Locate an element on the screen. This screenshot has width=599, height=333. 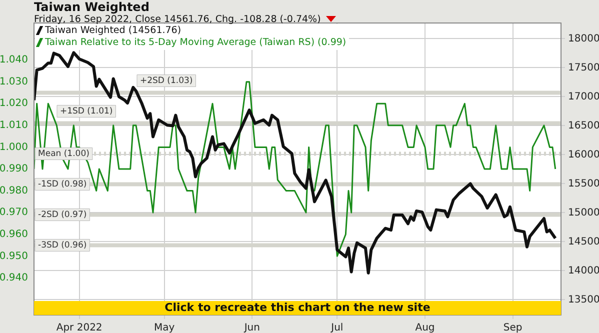
y-tick-label: 0.960 is located at coordinates (14, 234).